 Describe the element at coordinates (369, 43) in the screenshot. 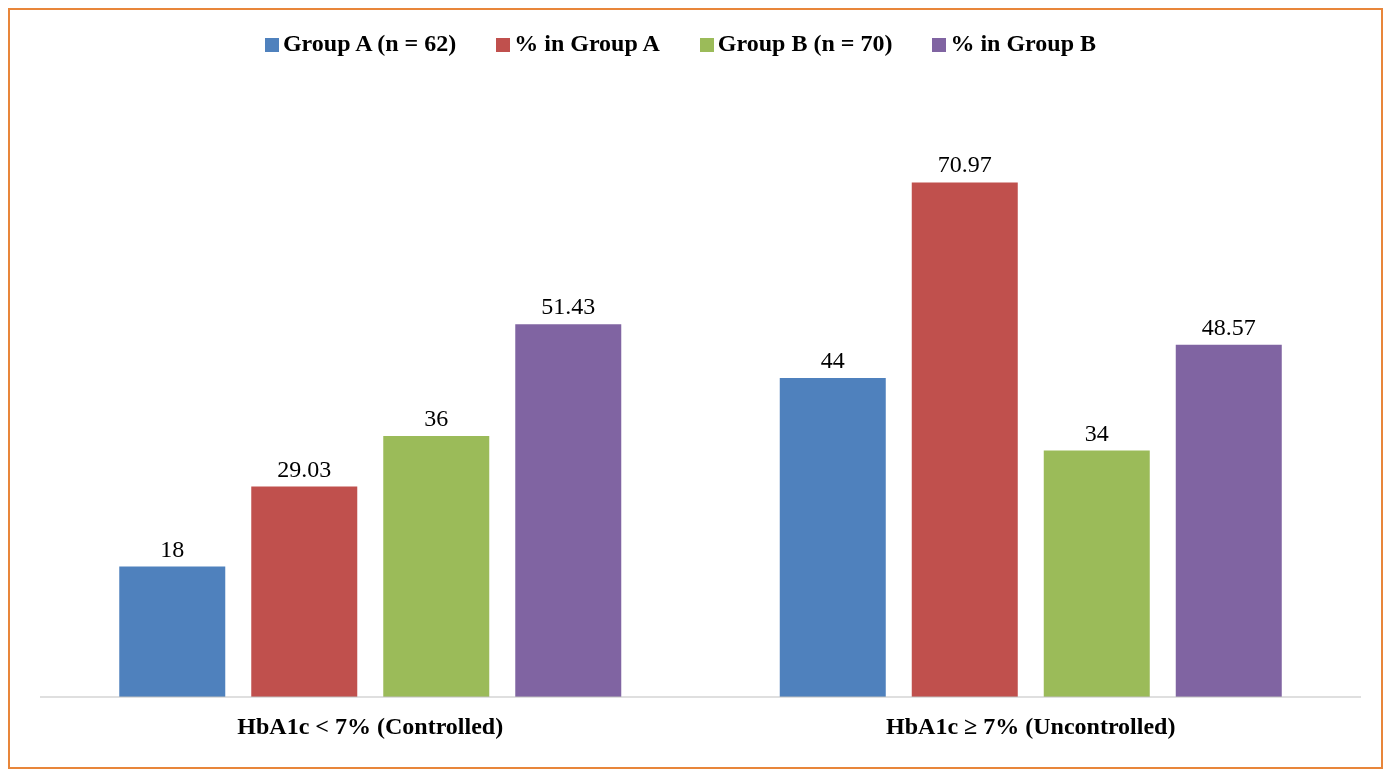

I see `legend-label: Group A (n = 62)` at that location.